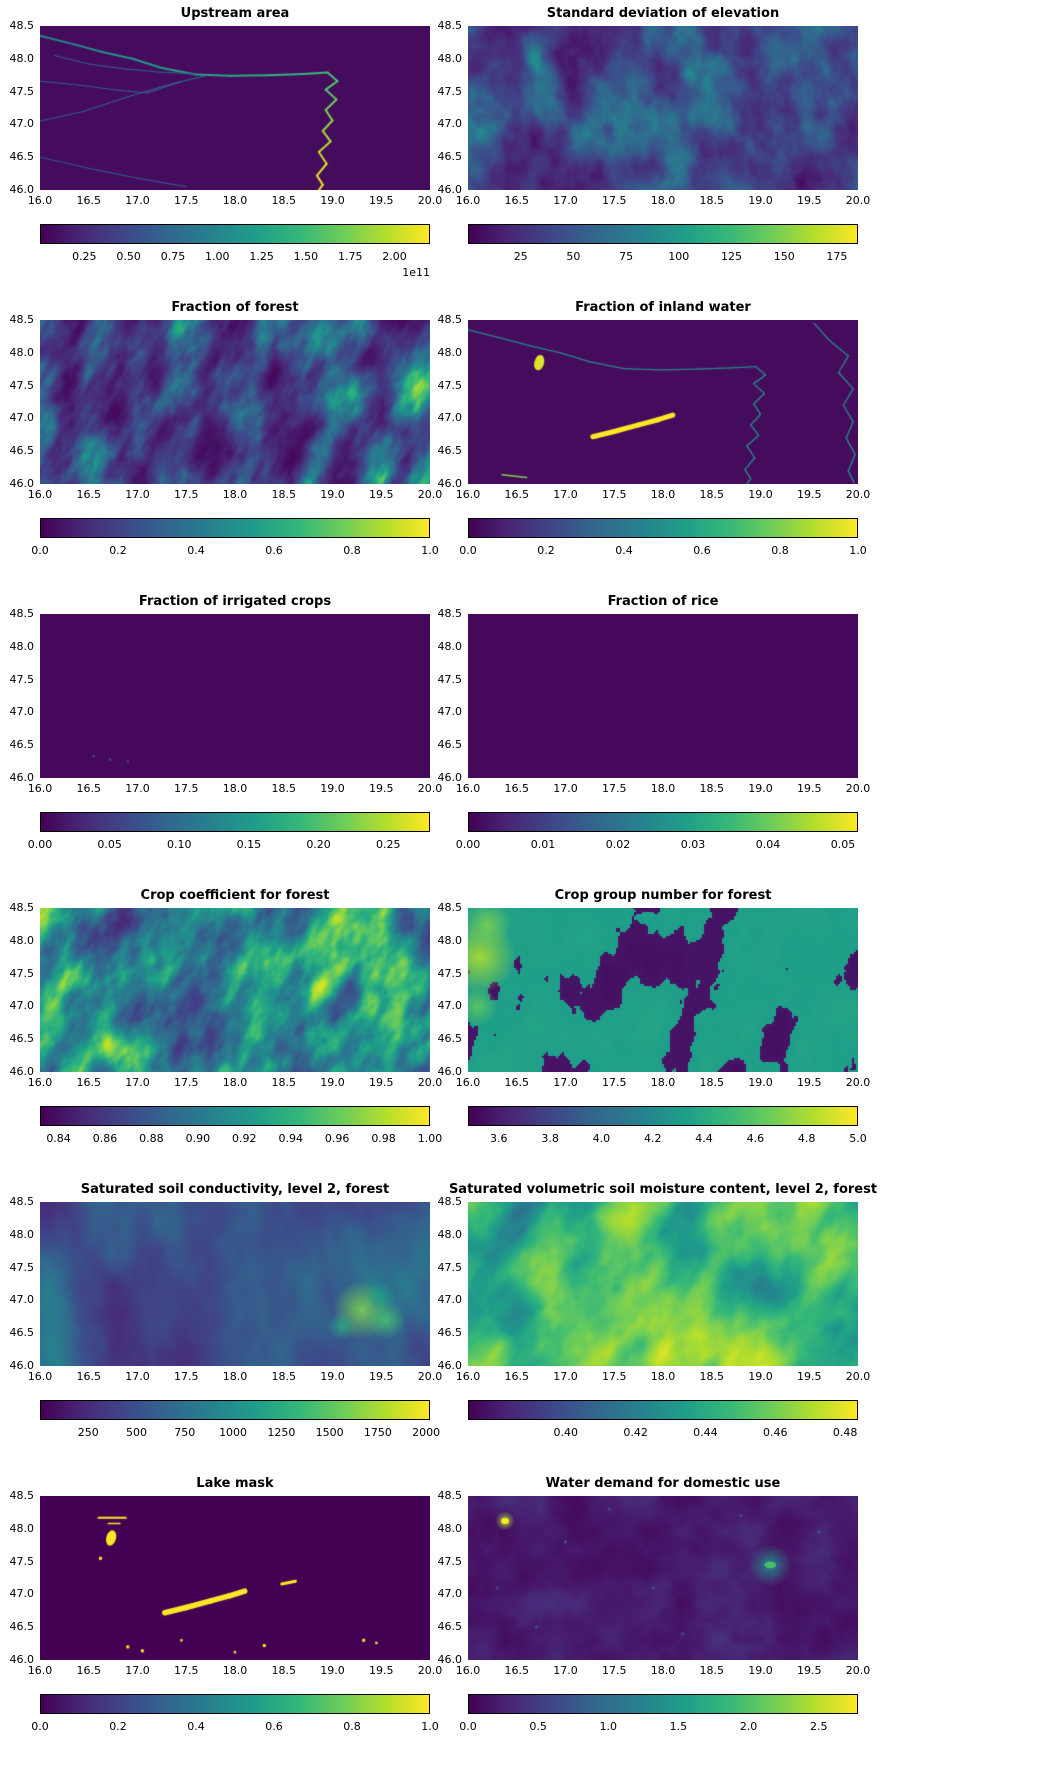 Image resolution: width=1038 pixels, height=1783 pixels. Describe the element at coordinates (618, 844) in the screenshot. I see `colorbar-tick-label: 0.02` at that location.